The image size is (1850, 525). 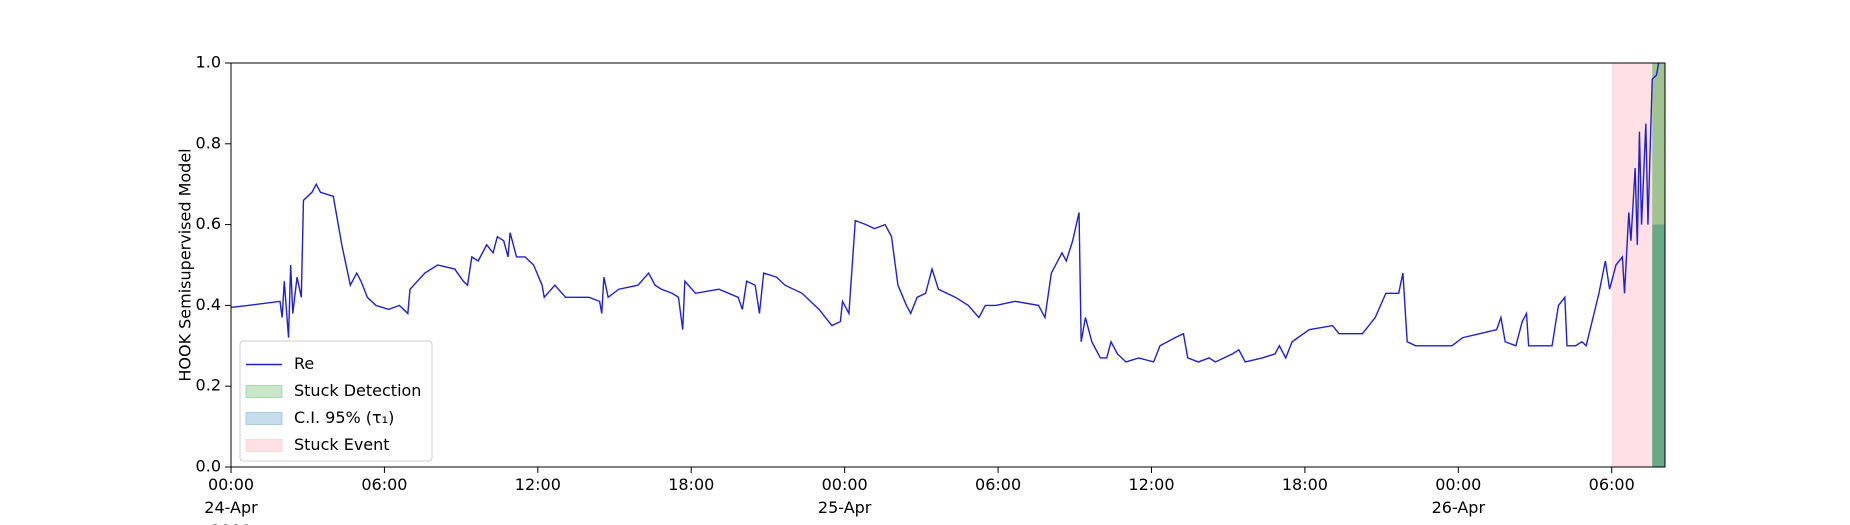 What do you see at coordinates (1459, 496) in the screenshot?
I see `x-tick-label: 00:00 26-Apr` at bounding box center [1459, 496].